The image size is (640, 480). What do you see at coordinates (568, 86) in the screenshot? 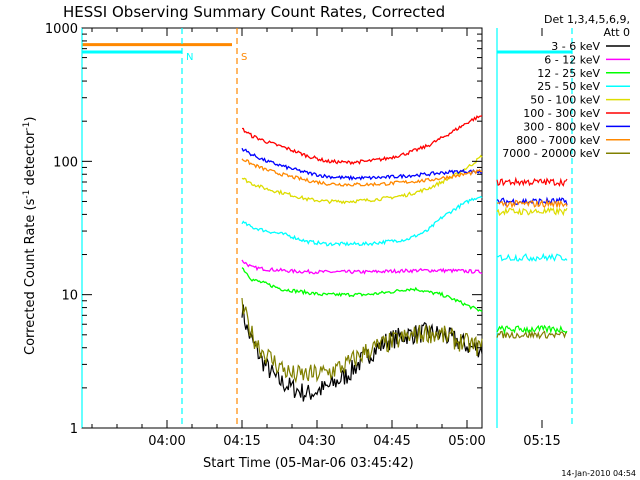
I see `legend-entry-label: 25 - 50 keV` at bounding box center [568, 86].